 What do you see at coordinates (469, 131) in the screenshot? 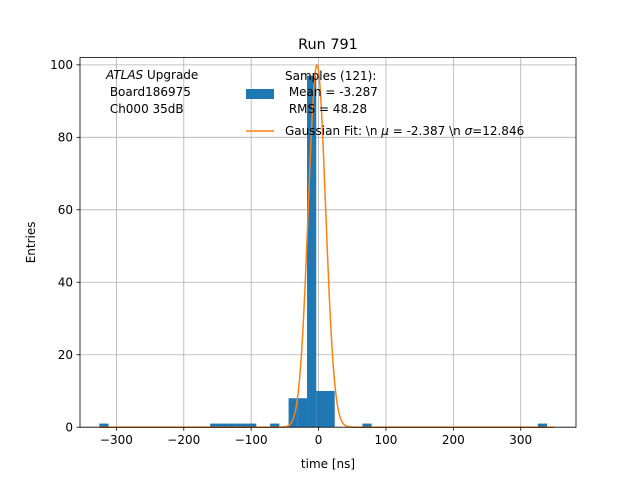
I see `legend-fit-sigma: σ` at bounding box center [469, 131].